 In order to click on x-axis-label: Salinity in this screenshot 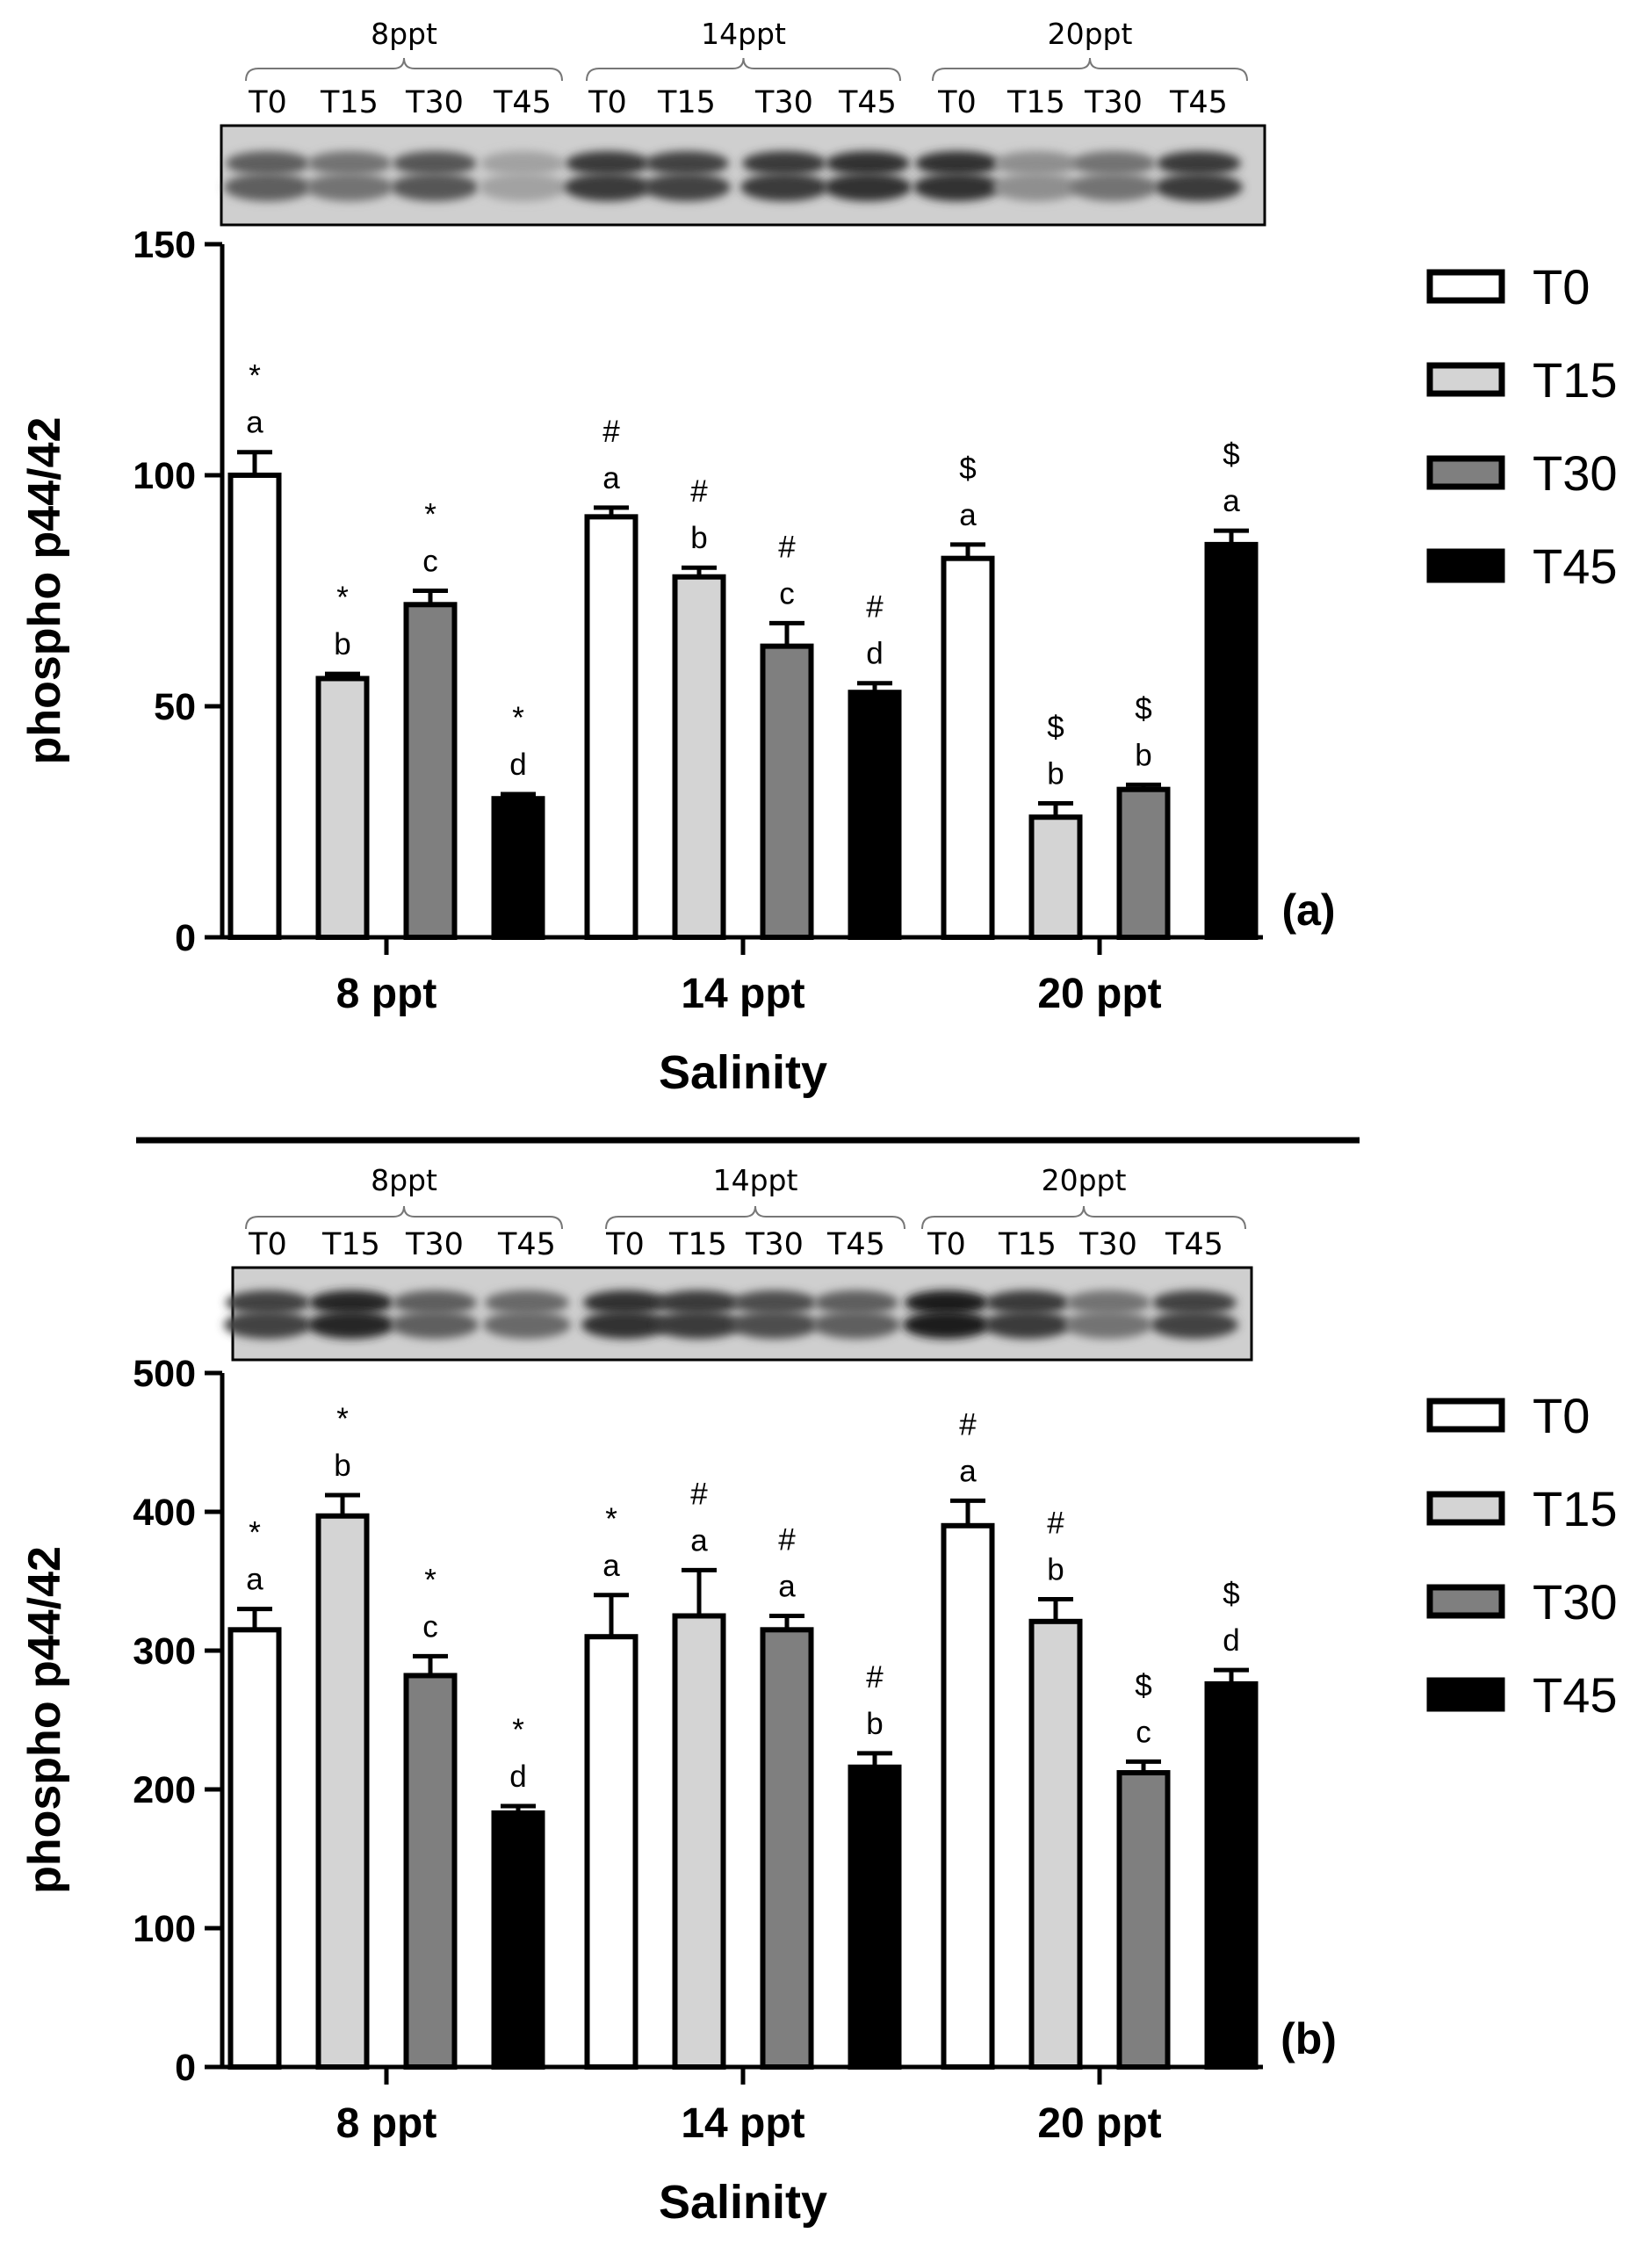, I will do `click(743, 2202)`.